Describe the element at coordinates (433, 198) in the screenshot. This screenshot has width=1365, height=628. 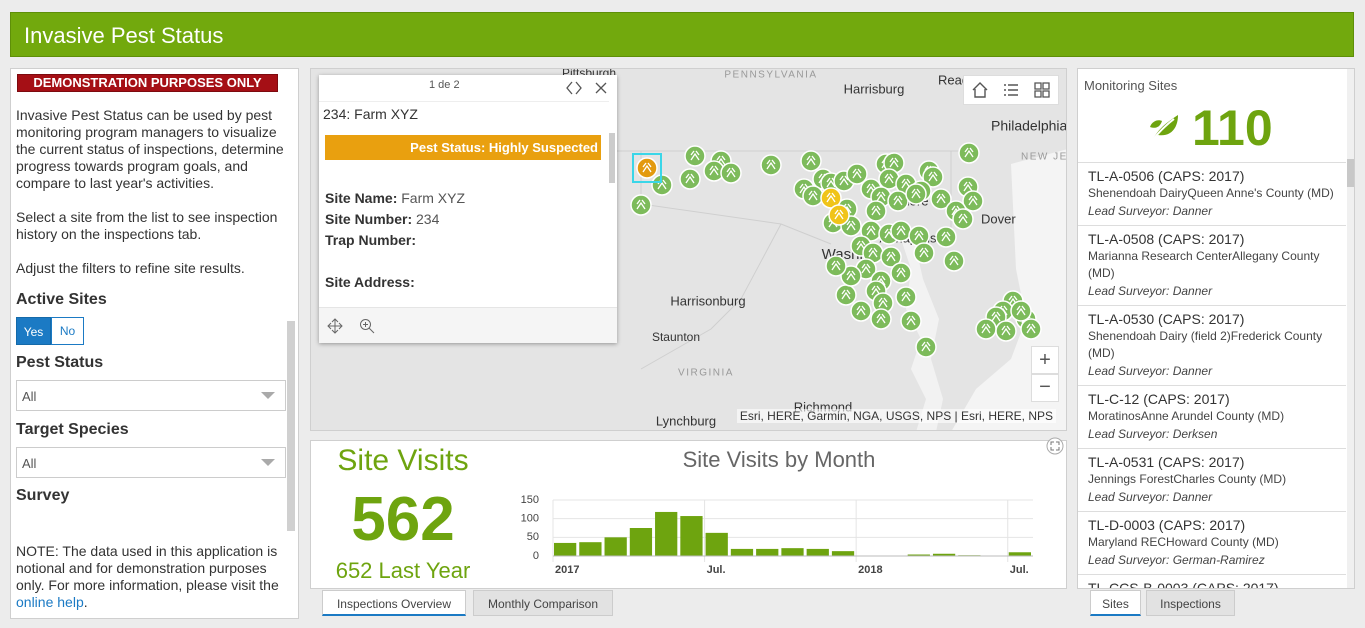
I see `field-value: Farm XYZ` at that location.